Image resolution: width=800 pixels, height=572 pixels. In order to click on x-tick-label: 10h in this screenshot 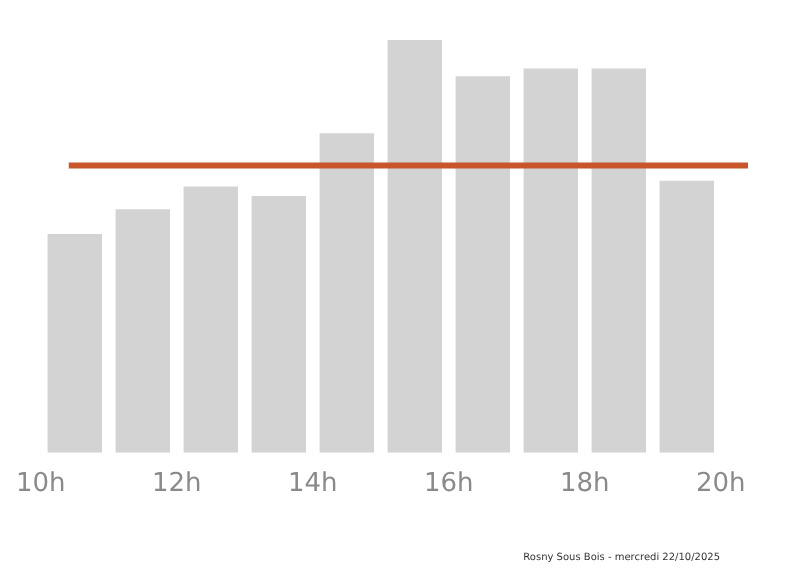, I will do `click(41, 484)`.